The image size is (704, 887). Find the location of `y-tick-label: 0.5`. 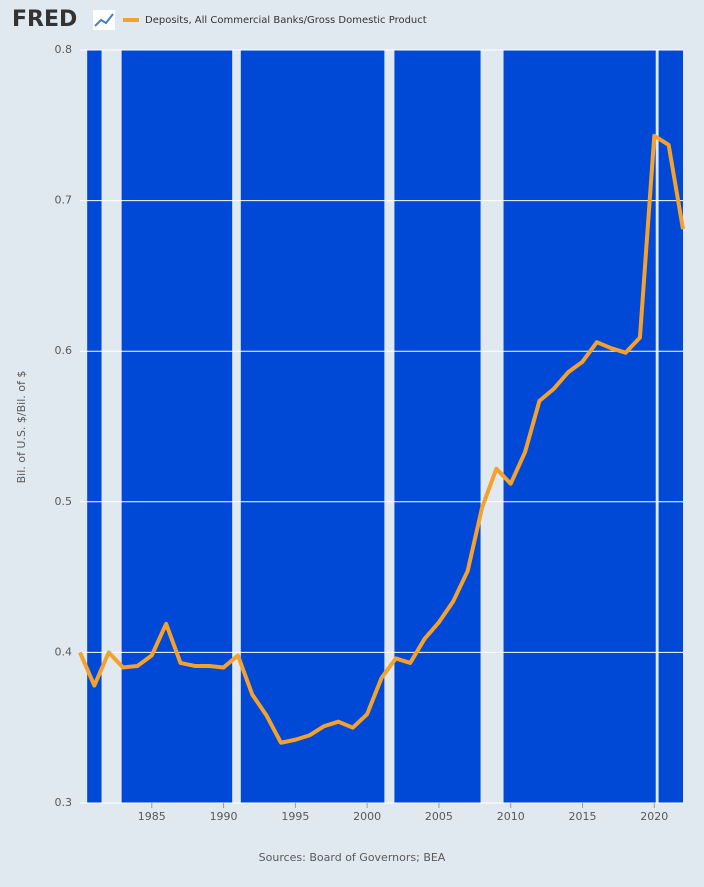

y-tick-label: 0.5 is located at coordinates (64, 501).